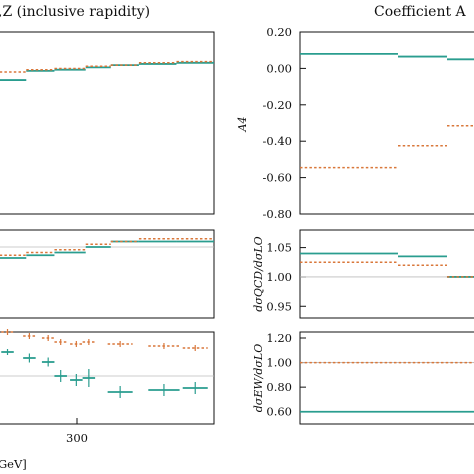 The image size is (474, 474). Describe the element at coordinates (258, 273) in the screenshot. I see `right-qcd-ylabel: dσQCD/dσLO` at that location.